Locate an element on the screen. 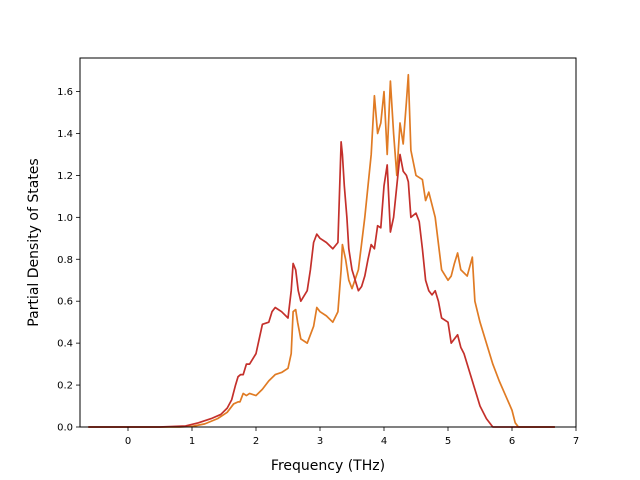 This screenshot has width=640, height=480. y-tick-label: 0.6 is located at coordinates (65, 302).